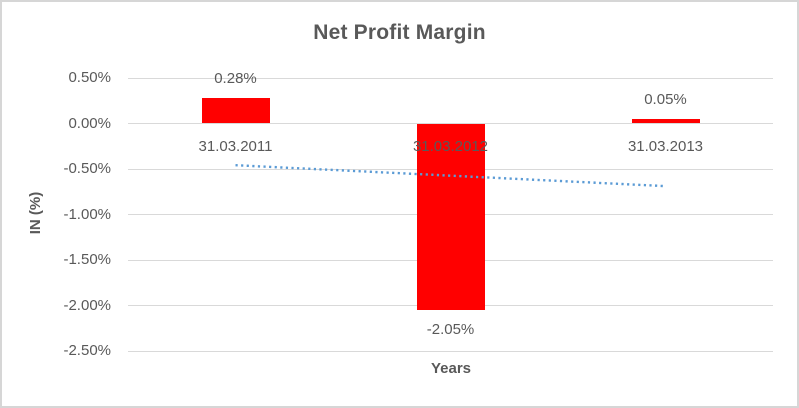  What do you see at coordinates (87, 305) in the screenshot?
I see `y-tick-label: -2.00%` at bounding box center [87, 305].